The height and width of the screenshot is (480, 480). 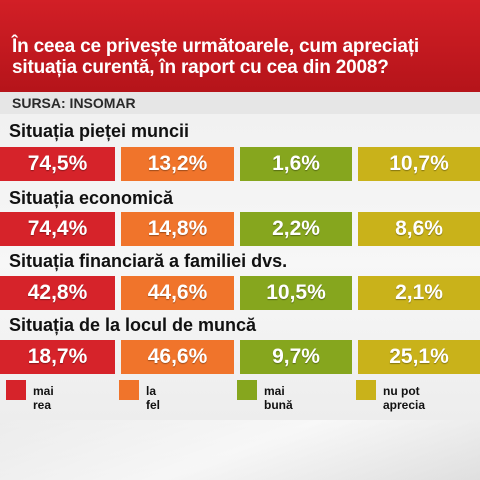 I want to click on bar-row: 18,7% 46,6% 9,7% 25,1%, so click(x=240, y=357).